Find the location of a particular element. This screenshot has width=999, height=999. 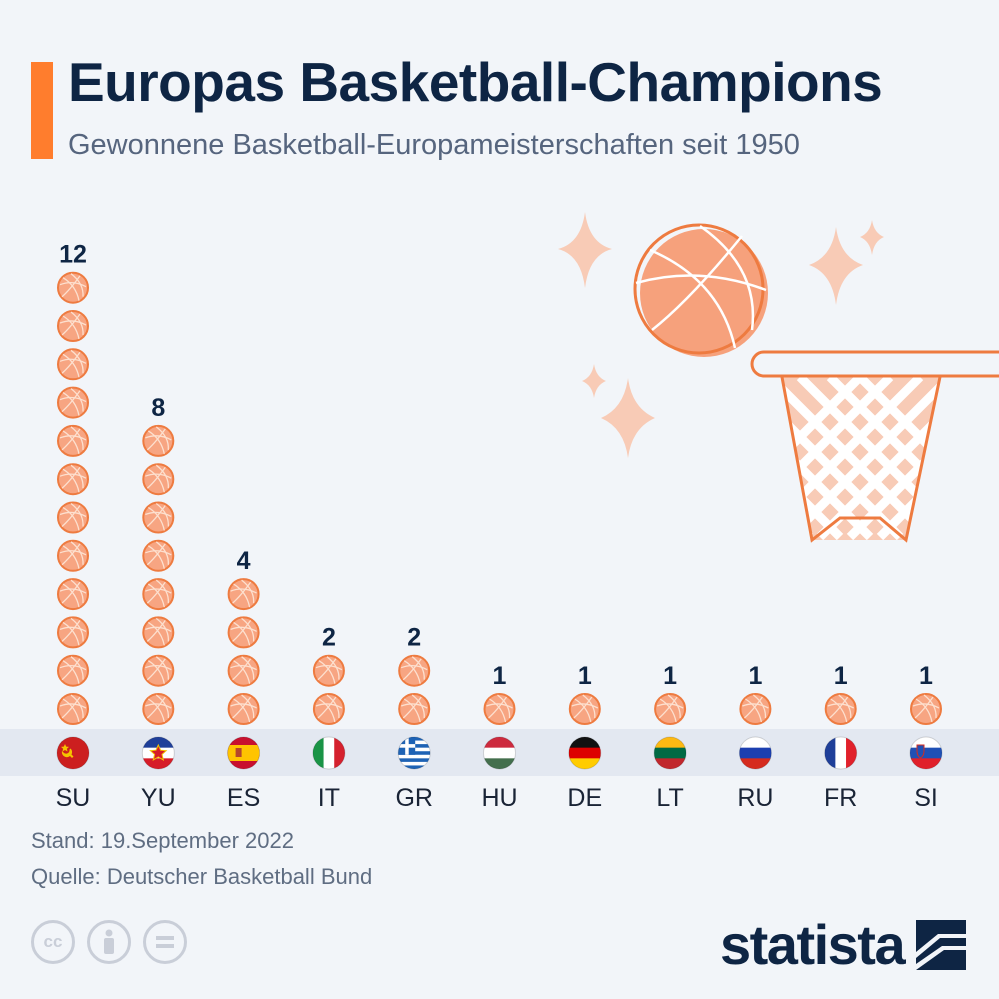

category-label: YU is located at coordinates (158, 798).